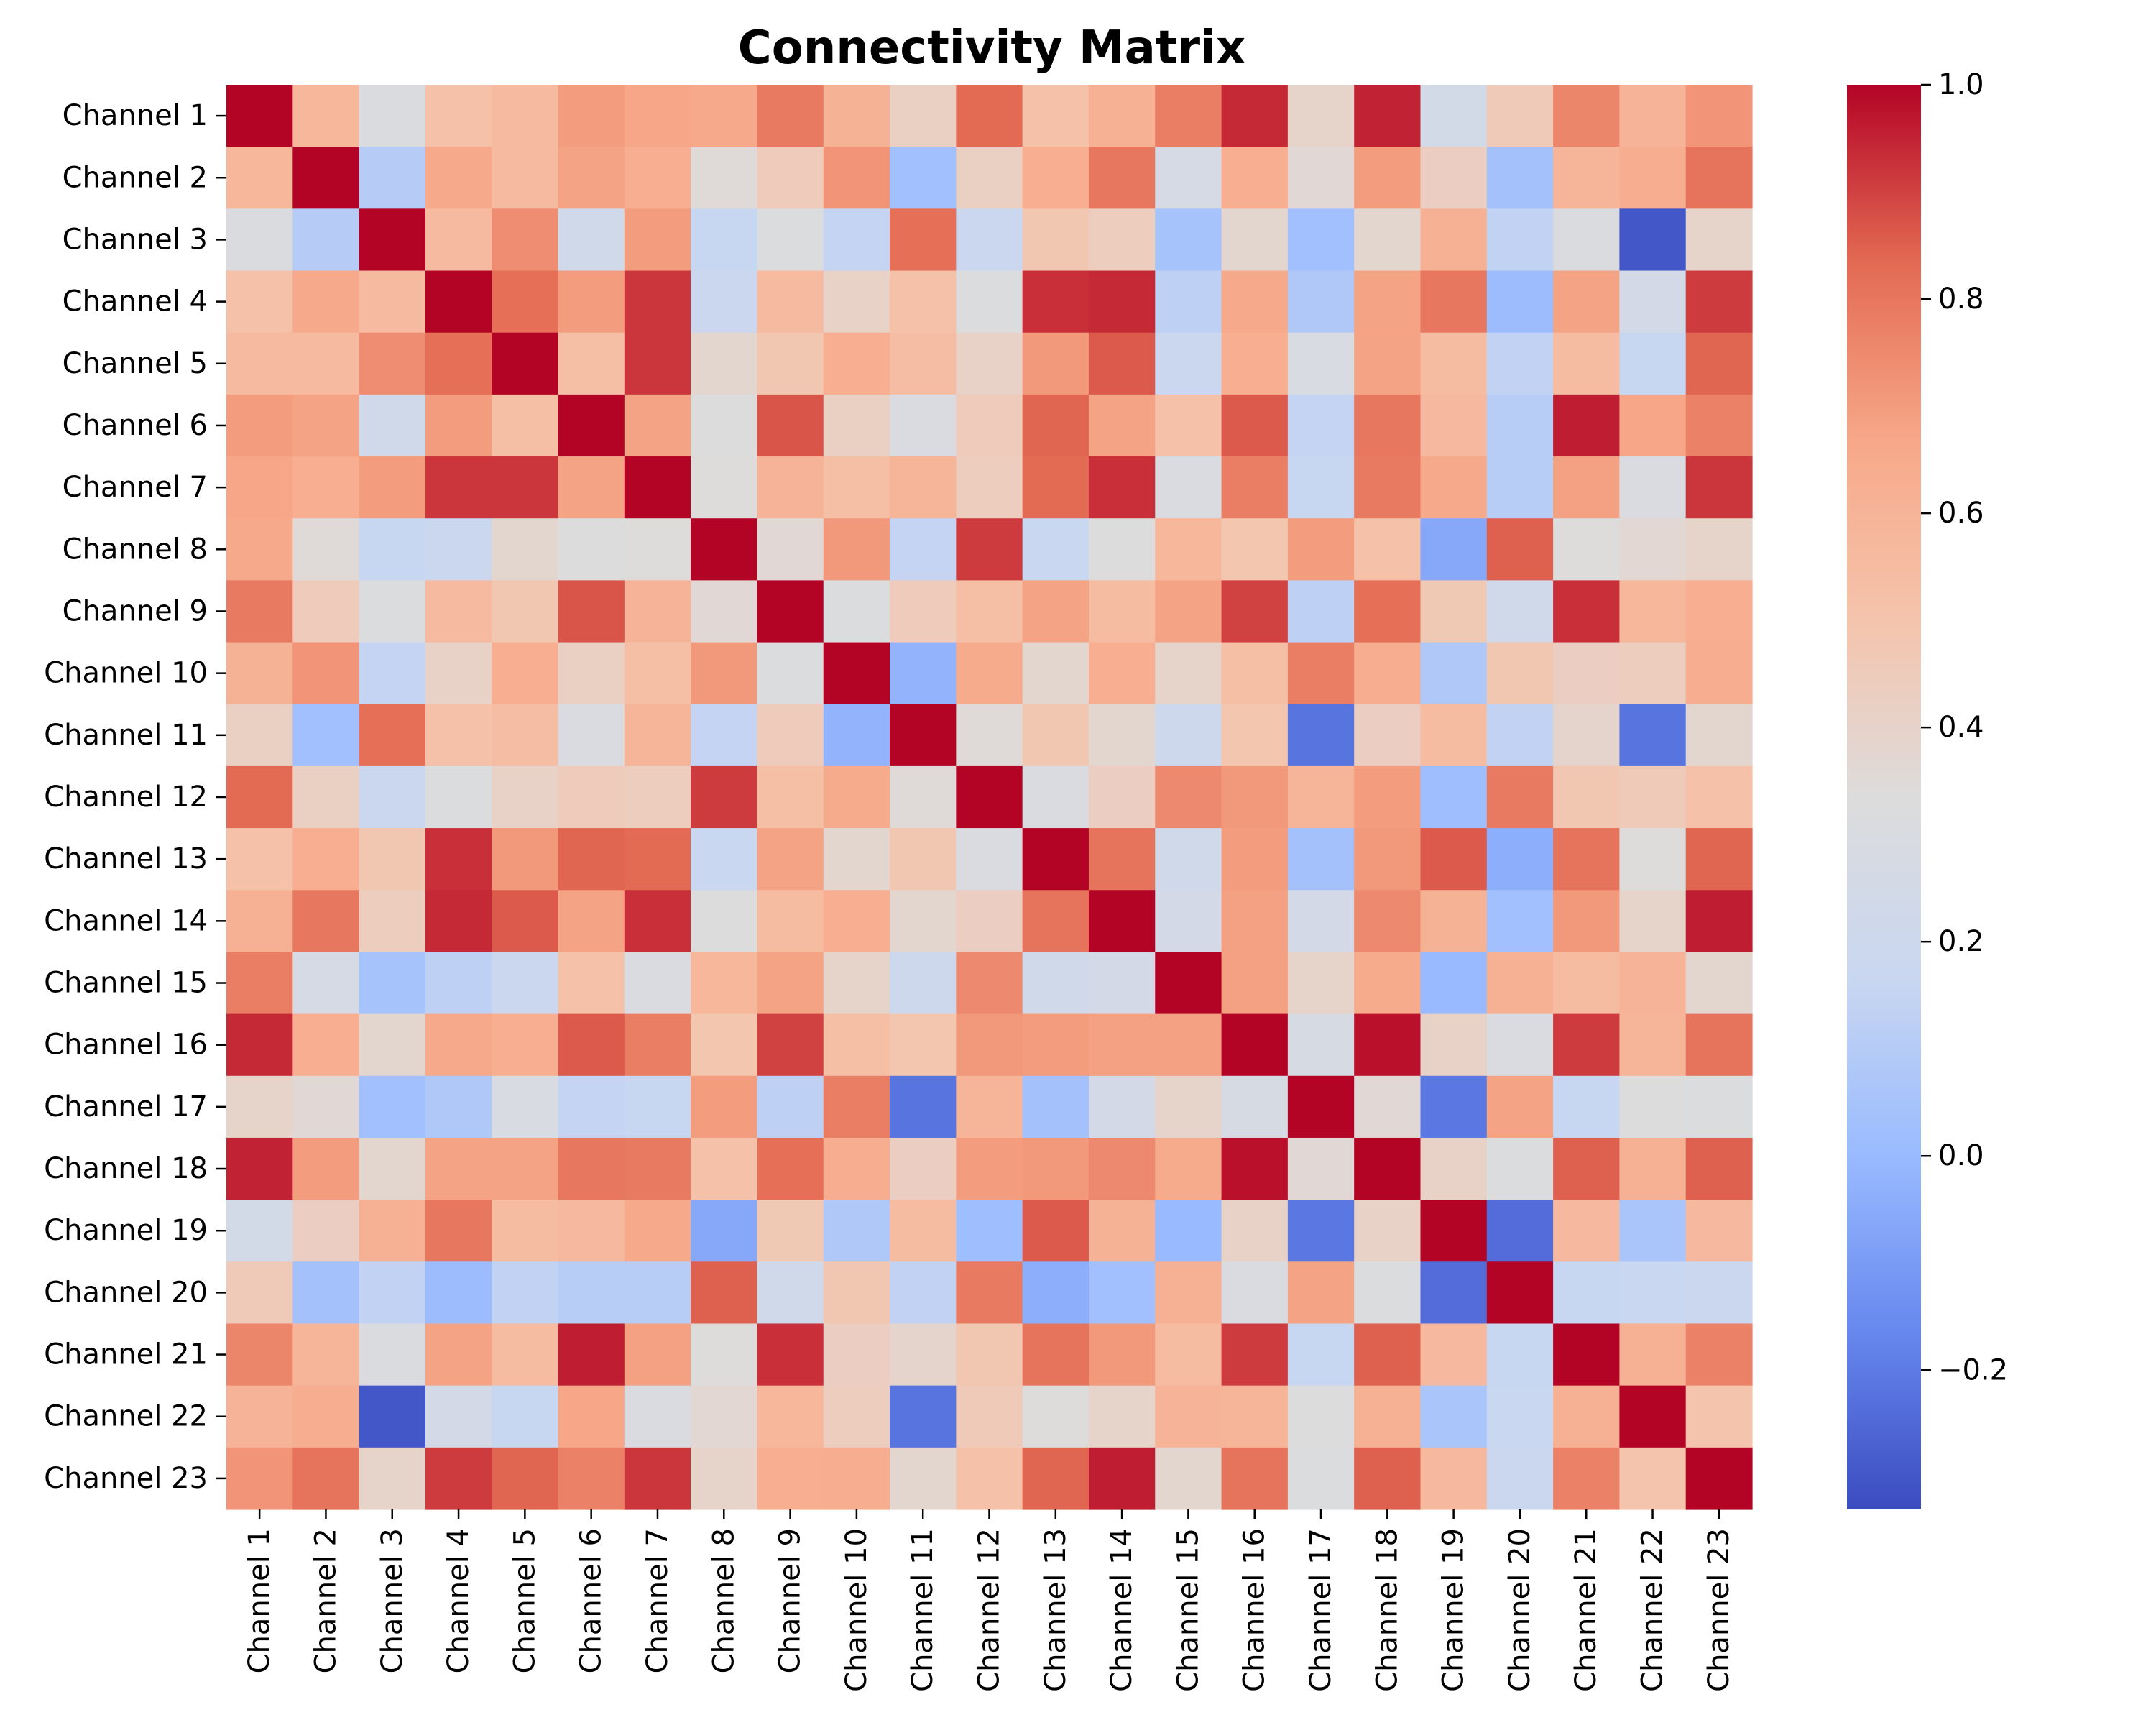 The image size is (2156, 1725). Describe the element at coordinates (135, 487) in the screenshot. I see `row-tick-label: Channel 7` at that location.